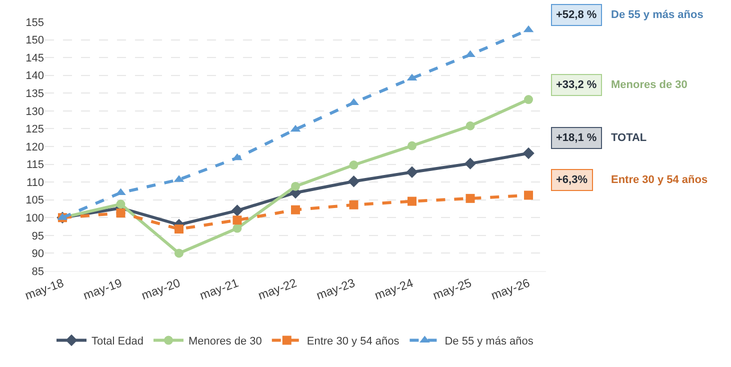 This screenshot has height=367, width=731. Describe the element at coordinates (659, 180) in the screenshot. I see `text: Entre 30 y 54 años` at that location.